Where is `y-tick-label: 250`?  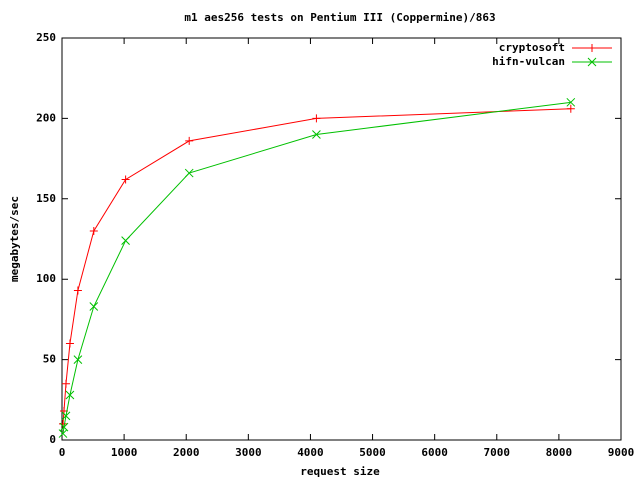
y-tick-label: 250 is located at coordinates (46, 37).